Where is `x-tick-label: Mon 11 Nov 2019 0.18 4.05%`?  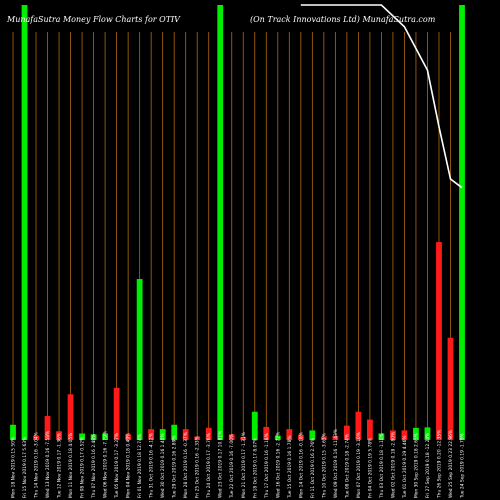 x-tick-label: Mon 11 Nov 2019 0.18 4.05% is located at coordinates (71, 465).